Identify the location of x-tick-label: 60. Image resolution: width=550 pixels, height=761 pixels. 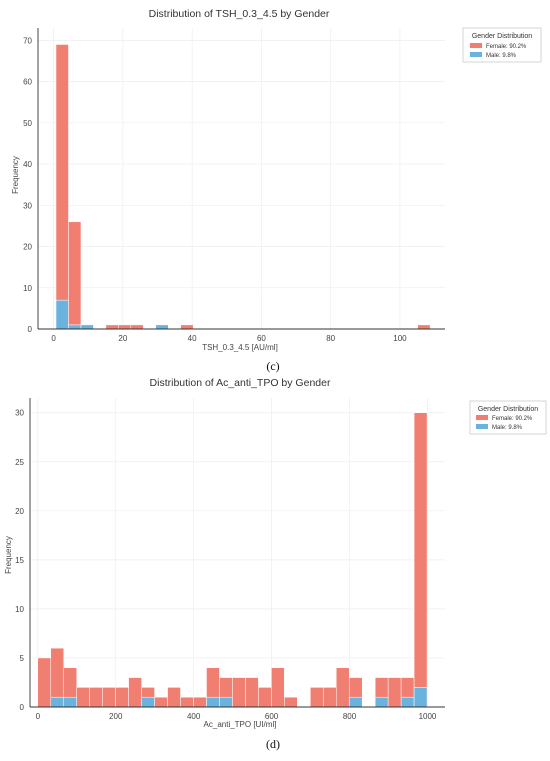
(261, 338).